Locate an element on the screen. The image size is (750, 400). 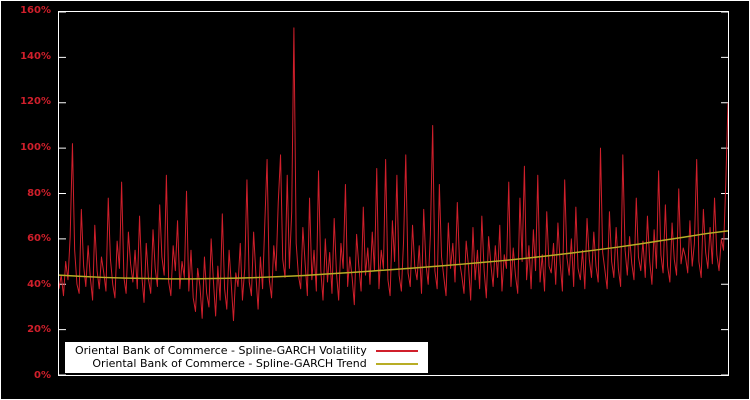
y-tick-label: 40% is located at coordinates (39, 284).